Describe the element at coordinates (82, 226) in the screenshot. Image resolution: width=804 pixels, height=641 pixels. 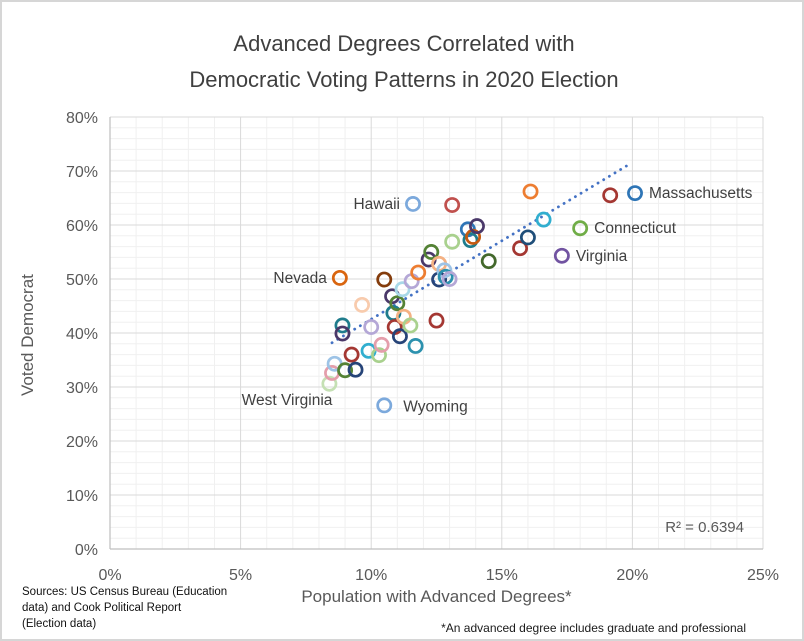
I see `y-tick-label: 60%` at that location.